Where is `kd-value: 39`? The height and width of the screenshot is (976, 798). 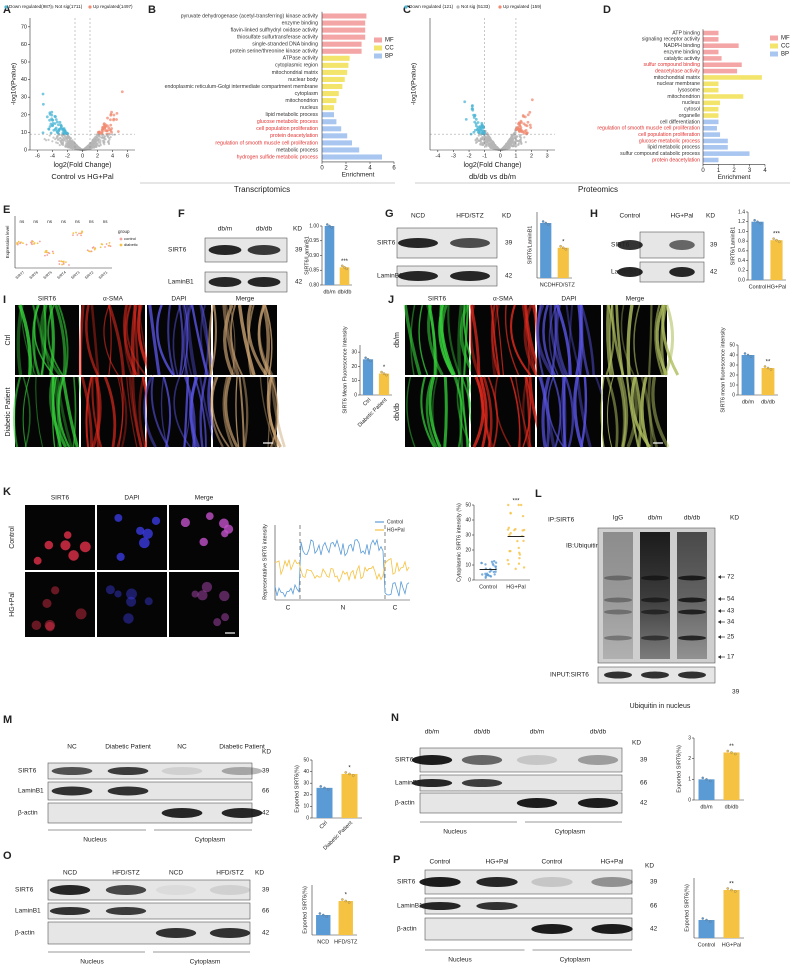 kd-value: 39 is located at coordinates (736, 692).